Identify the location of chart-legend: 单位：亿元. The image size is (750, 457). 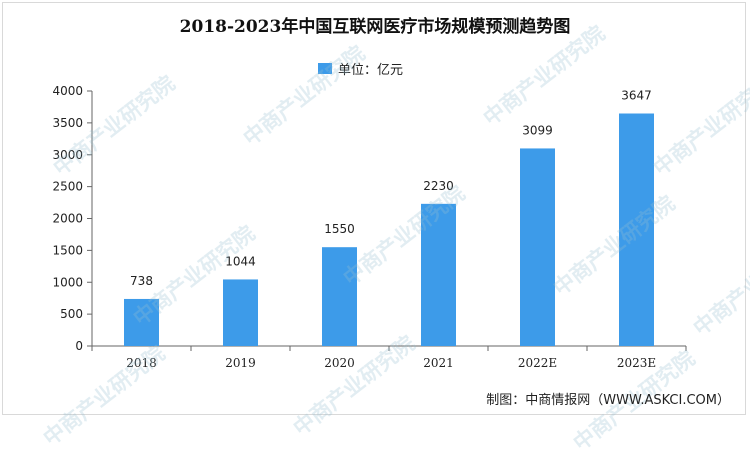
(360, 68).